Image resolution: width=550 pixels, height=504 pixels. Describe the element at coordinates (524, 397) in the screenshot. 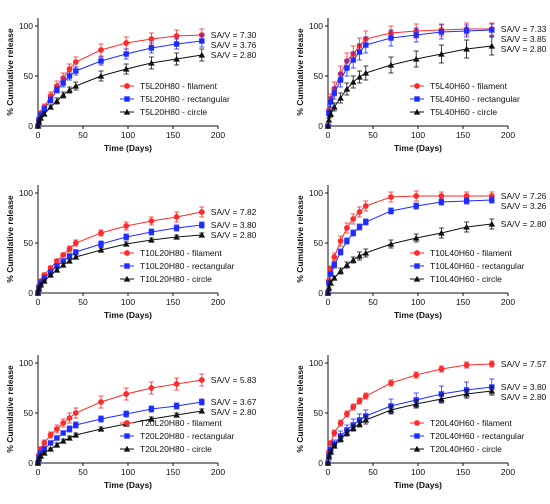

I see `sav-label: SA/V = 2.80` at that location.